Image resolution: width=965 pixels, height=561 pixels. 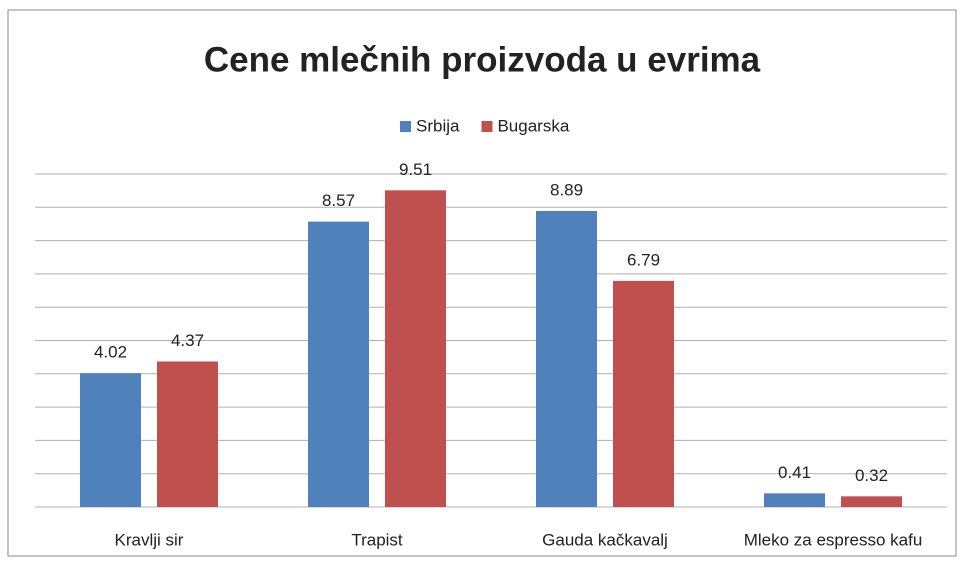 I want to click on x-tick-label: Trapist, so click(x=377, y=539).